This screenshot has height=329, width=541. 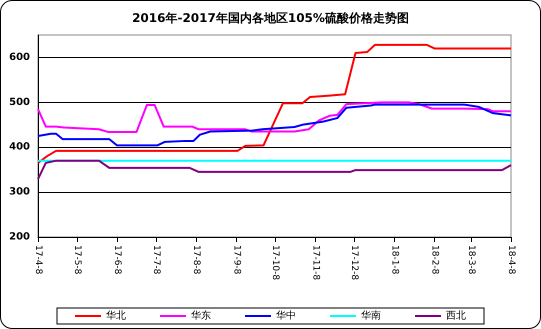 What do you see at coordinates (116, 316) in the screenshot?
I see `legend-label: 华北` at bounding box center [116, 316].